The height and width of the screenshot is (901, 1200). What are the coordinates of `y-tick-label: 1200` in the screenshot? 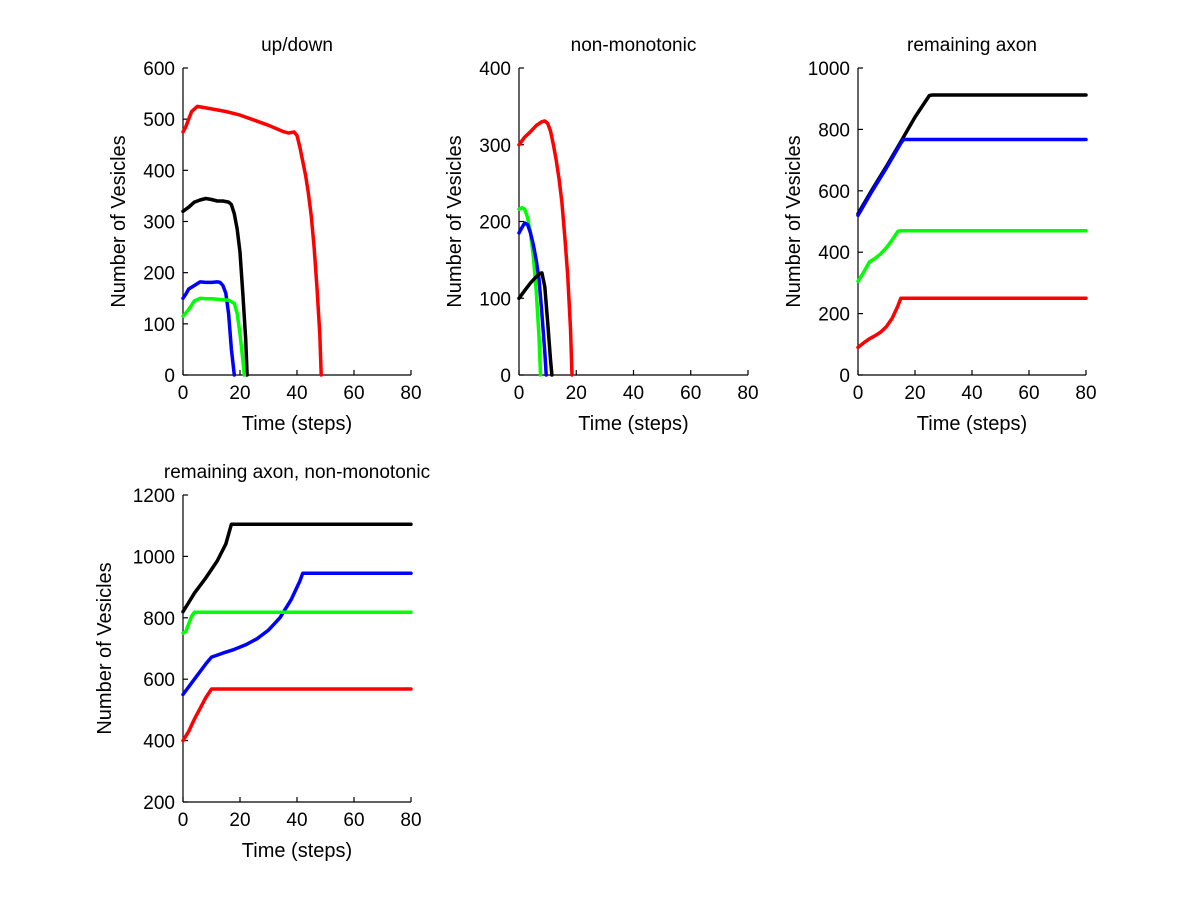 It's located at (154, 496).